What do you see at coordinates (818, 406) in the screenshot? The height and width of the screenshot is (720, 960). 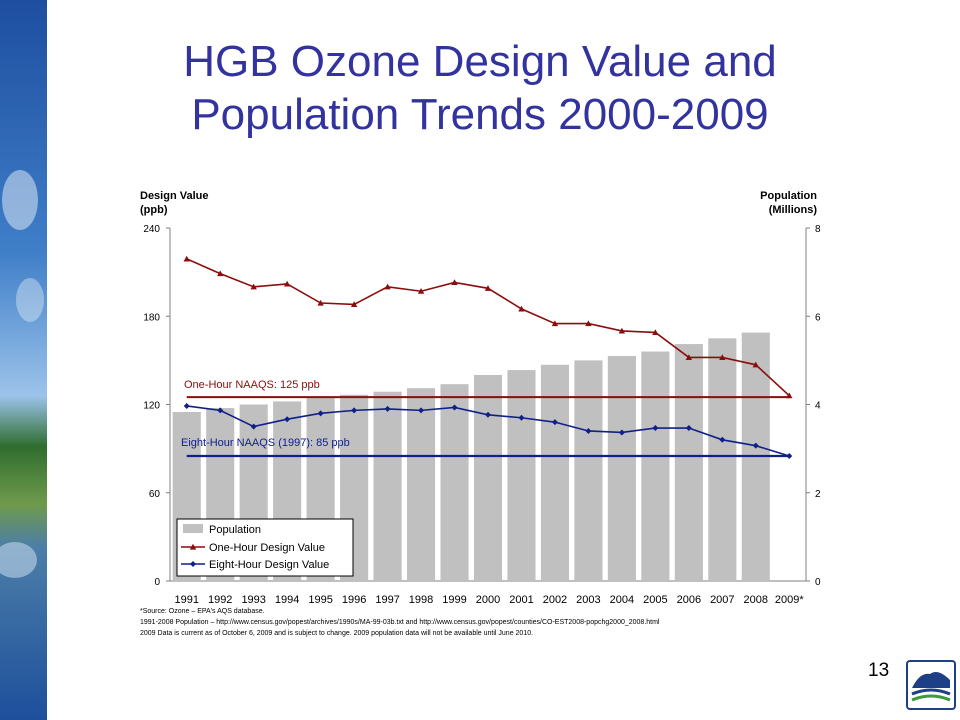 I see `y-right-tick-label: 4` at bounding box center [818, 406].